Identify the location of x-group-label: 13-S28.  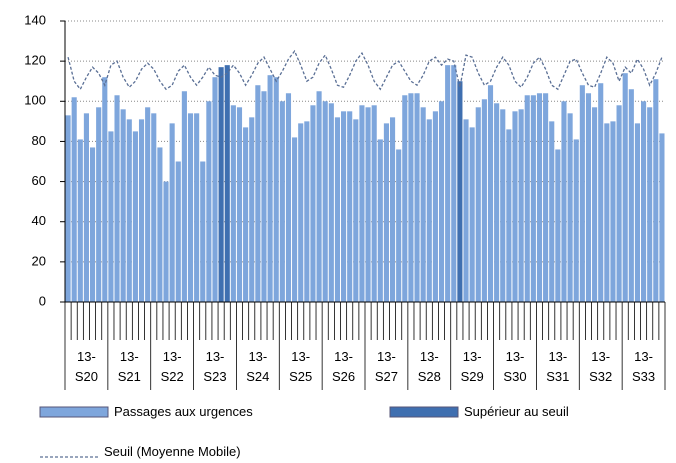
(429, 366).